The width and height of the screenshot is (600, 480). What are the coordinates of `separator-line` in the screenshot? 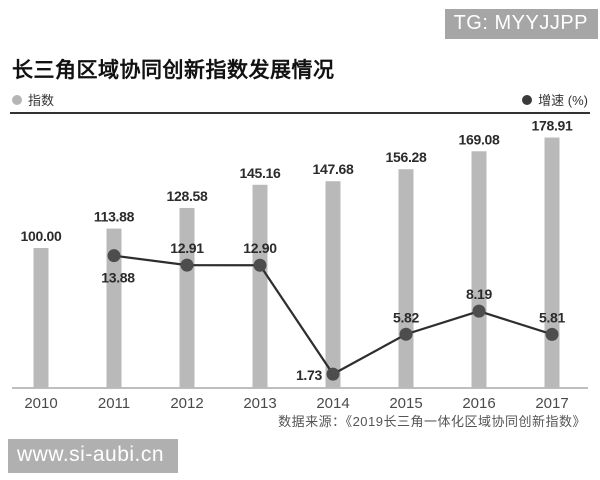 It's located at (300, 113).